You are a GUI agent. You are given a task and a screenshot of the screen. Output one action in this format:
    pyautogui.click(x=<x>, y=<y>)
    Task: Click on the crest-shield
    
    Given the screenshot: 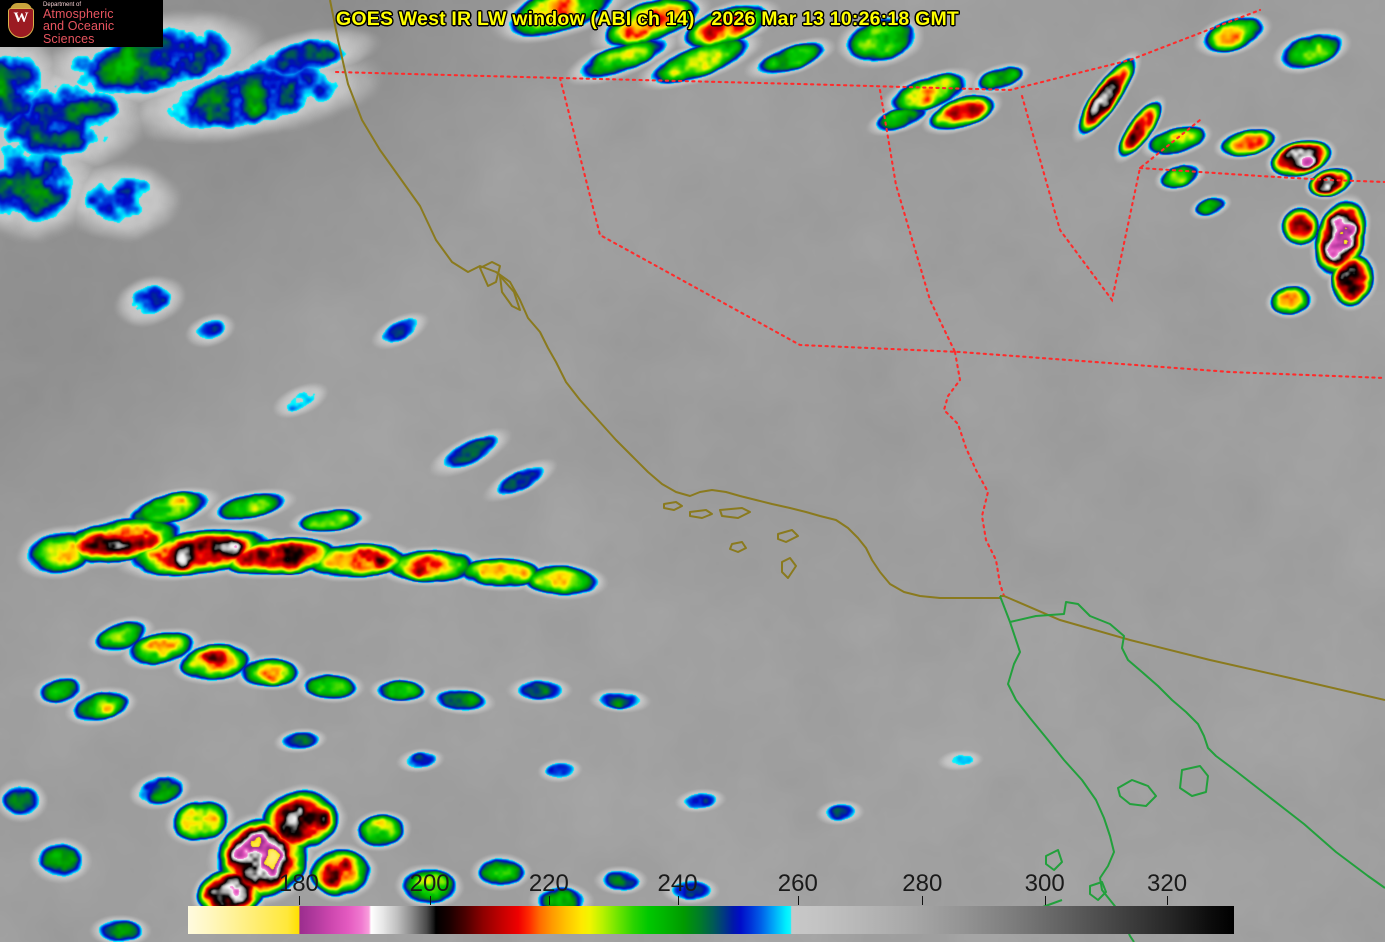 What is the action you would take?
    pyautogui.click(x=21, y=22)
    